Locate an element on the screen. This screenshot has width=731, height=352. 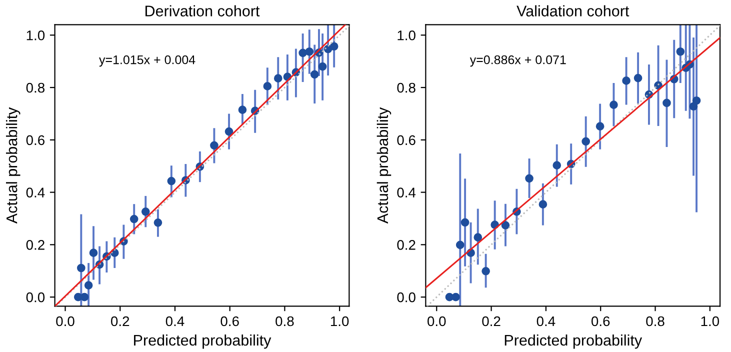
annotation: y=1.015x + 0.004 is located at coordinates (147, 61).